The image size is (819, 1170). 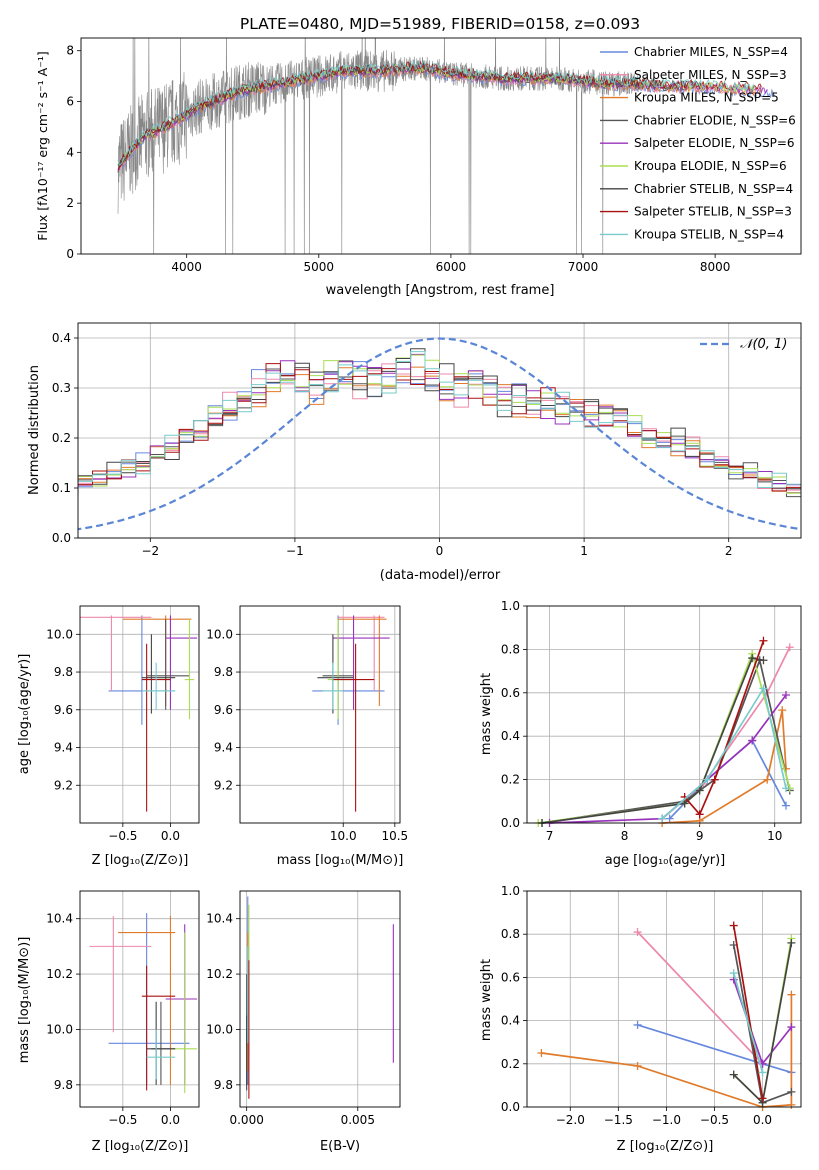 I want to click on spectrum-legend-label: Kroupa ELODIE, N_SSP=6, so click(x=710, y=166).